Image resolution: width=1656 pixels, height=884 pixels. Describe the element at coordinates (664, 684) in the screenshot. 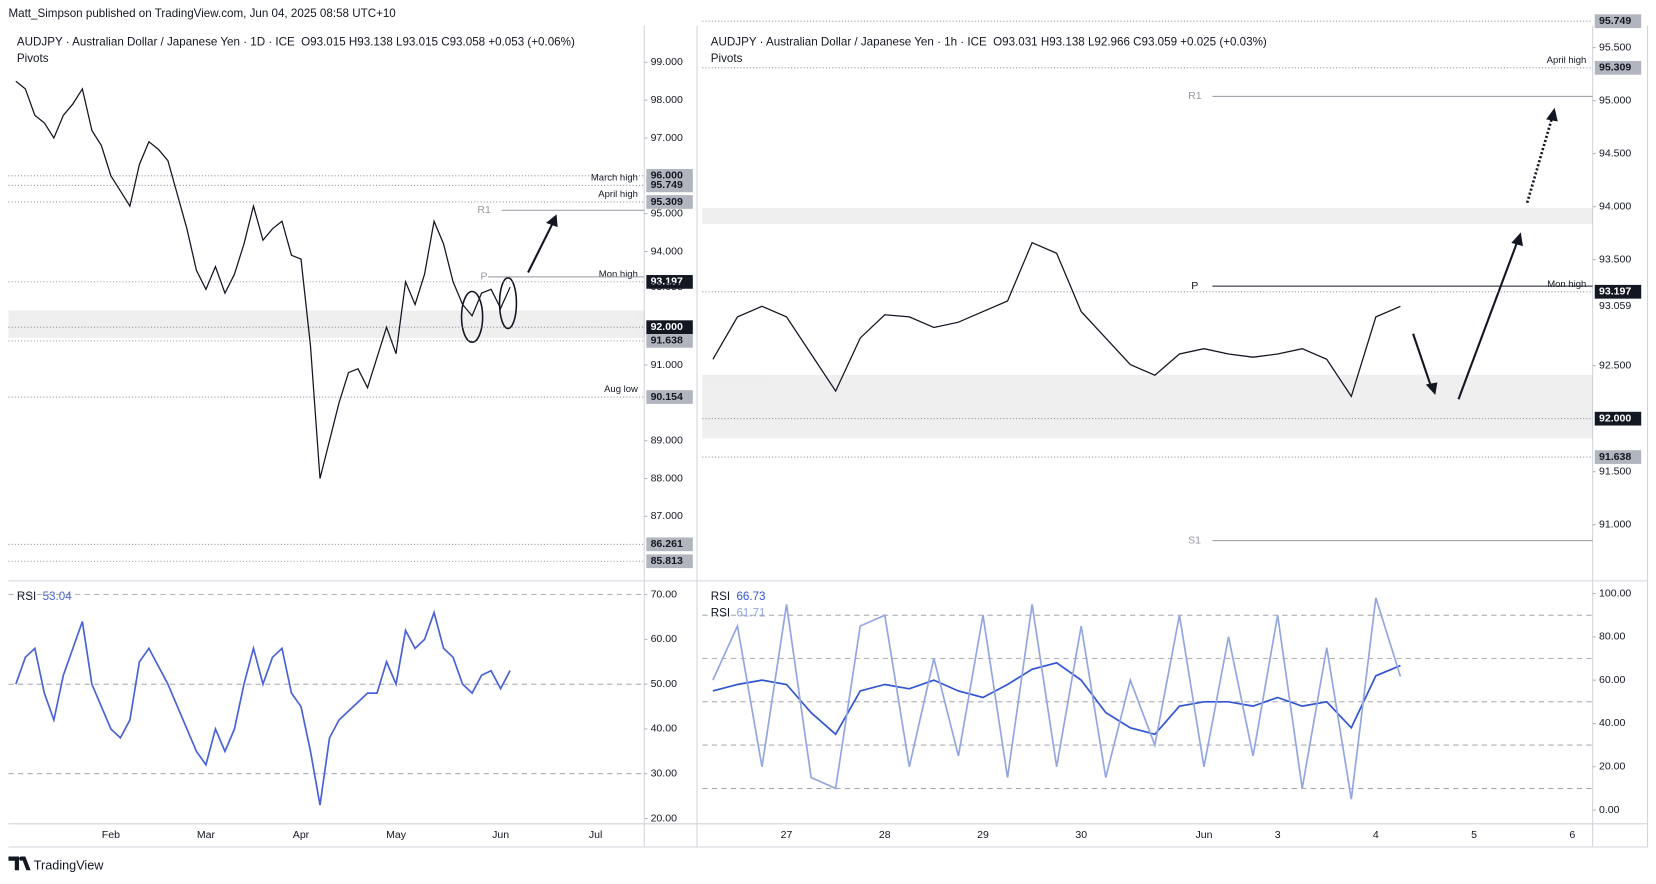

I see `y-tick-label: 50.00` at that location.